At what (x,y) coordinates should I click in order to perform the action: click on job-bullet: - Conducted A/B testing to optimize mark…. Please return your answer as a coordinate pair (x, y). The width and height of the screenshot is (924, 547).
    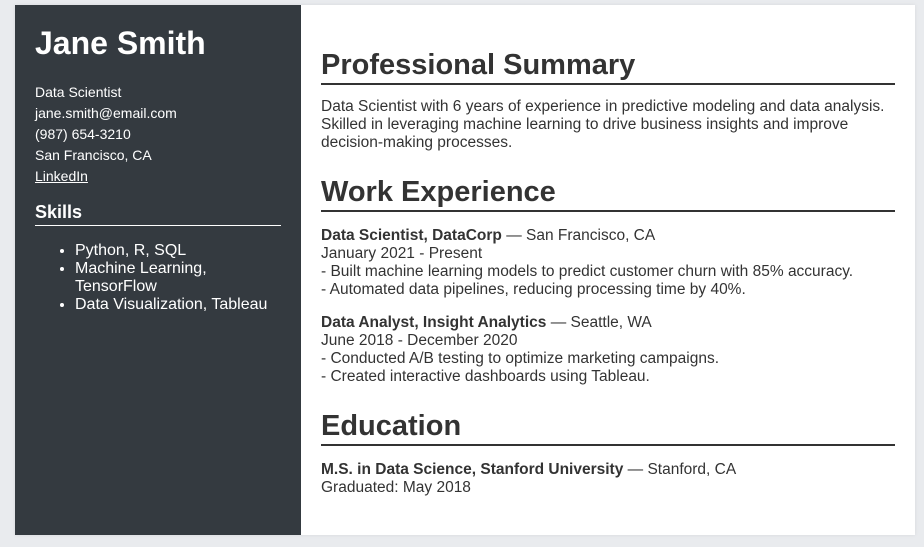
    Looking at the image, I should click on (520, 358).